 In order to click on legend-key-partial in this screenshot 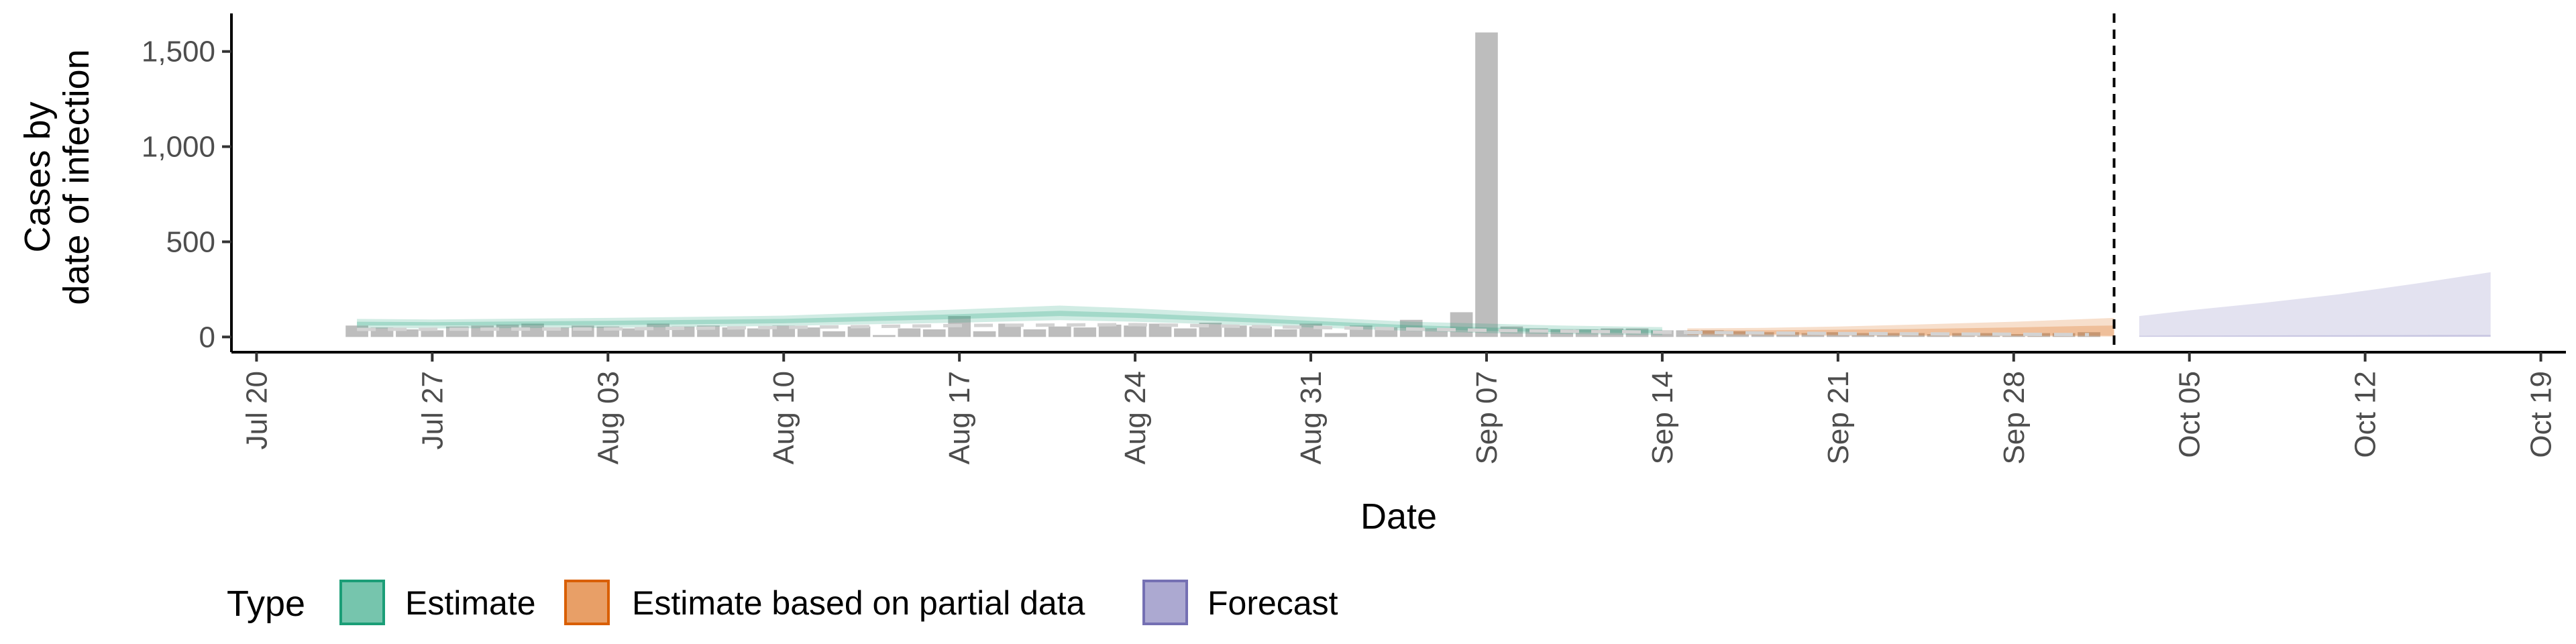, I will do `click(587, 602)`.